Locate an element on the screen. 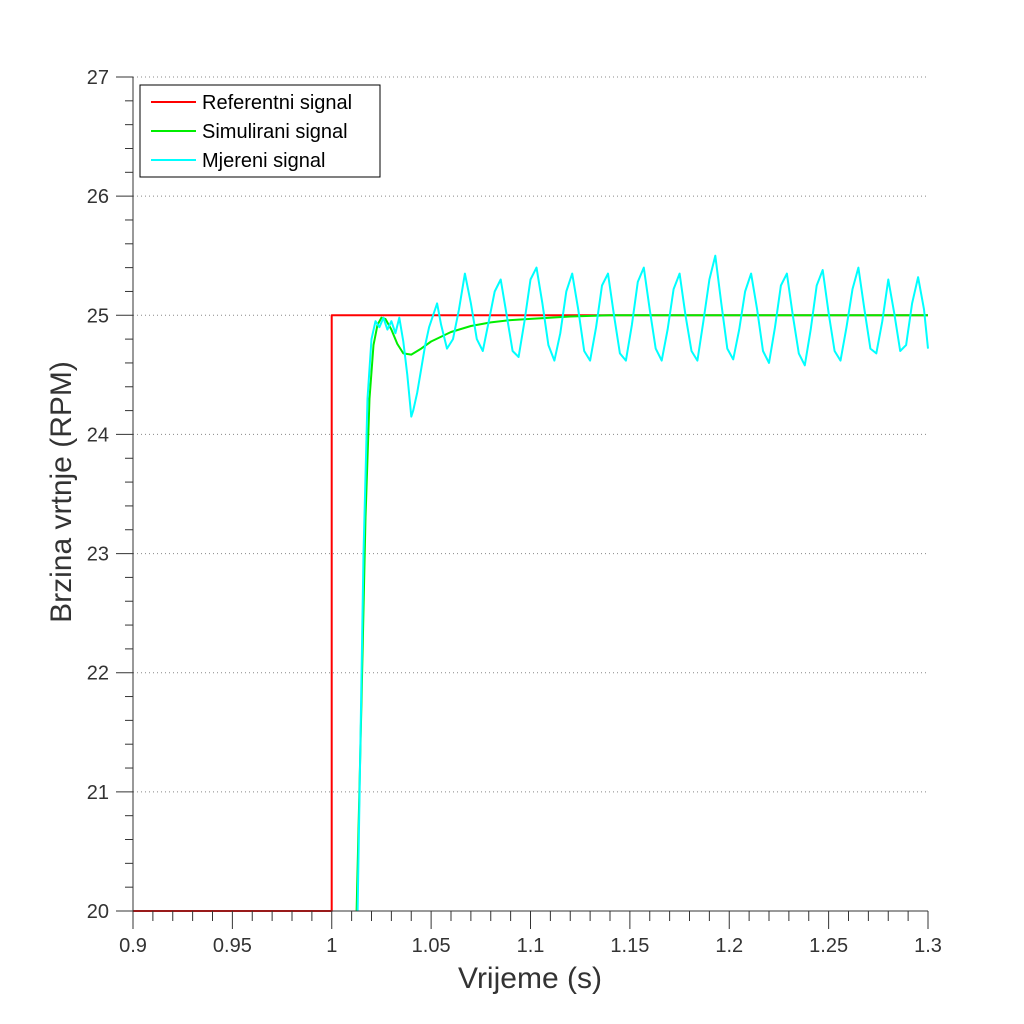 The image size is (1024, 1024). x-tick-label: 1.3 is located at coordinates (928, 946).